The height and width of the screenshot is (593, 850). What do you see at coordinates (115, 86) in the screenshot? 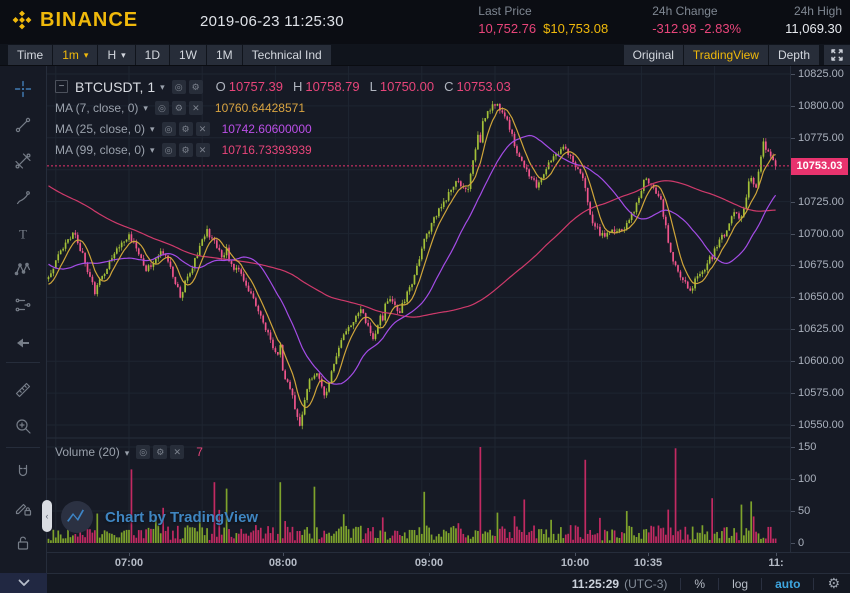
I see `symbol-label: BTCUSDT, 1` at bounding box center [115, 86].